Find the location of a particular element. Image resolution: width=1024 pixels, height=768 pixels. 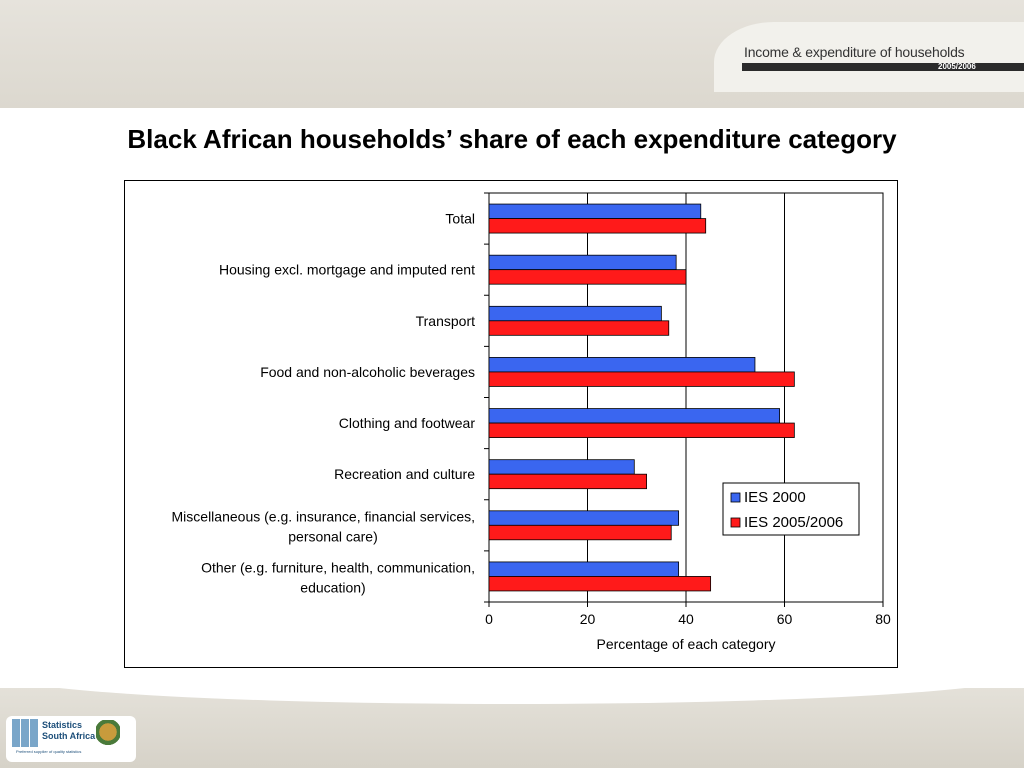

category-label: personal care) is located at coordinates (333, 536).